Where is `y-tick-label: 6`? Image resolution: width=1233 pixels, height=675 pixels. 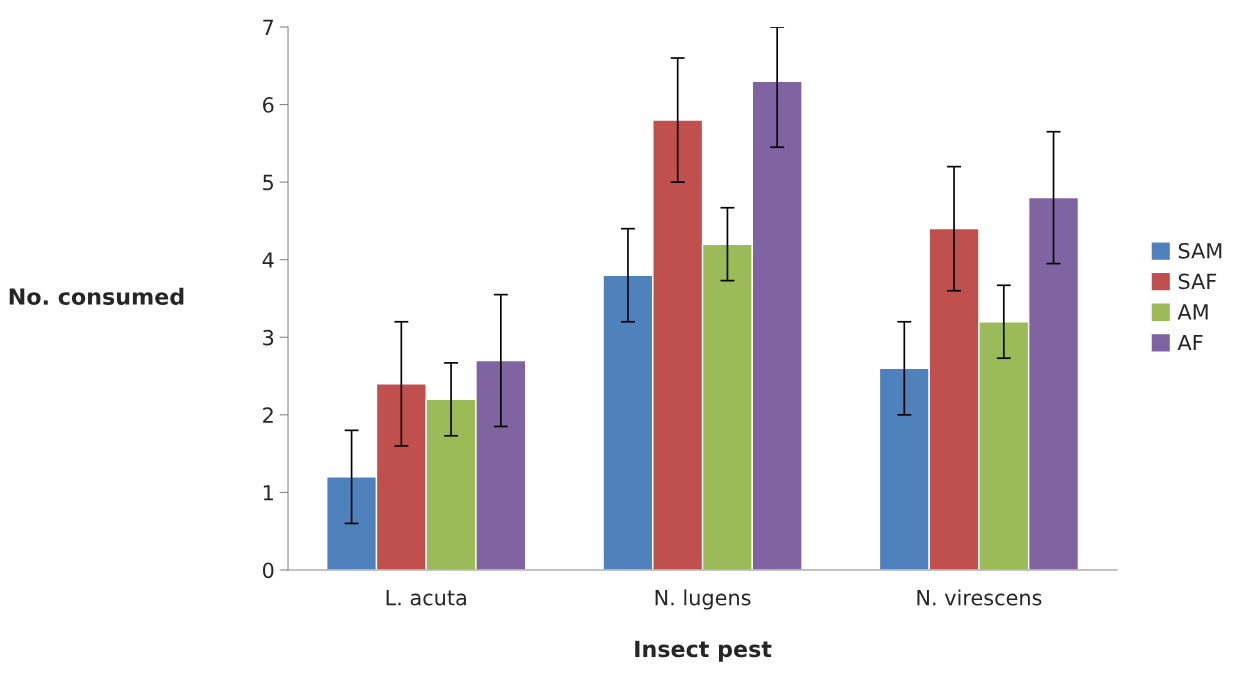
y-tick-label: 6 is located at coordinates (268, 105).